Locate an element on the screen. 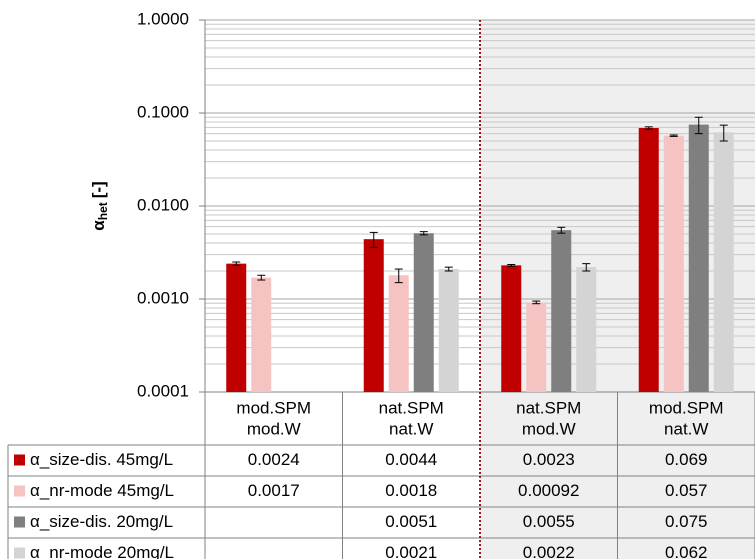  legend-label: α_size-dis. 45mg/L is located at coordinates (101, 459).